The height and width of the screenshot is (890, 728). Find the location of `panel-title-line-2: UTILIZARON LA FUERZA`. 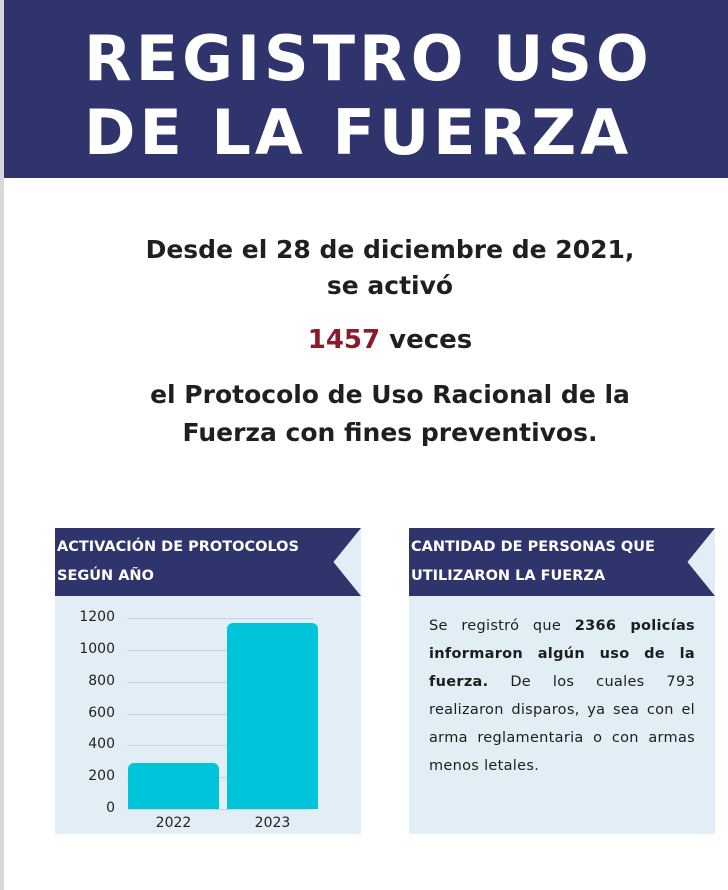

panel-title-line-2: UTILIZARON LA FUERZA is located at coordinates (508, 576).